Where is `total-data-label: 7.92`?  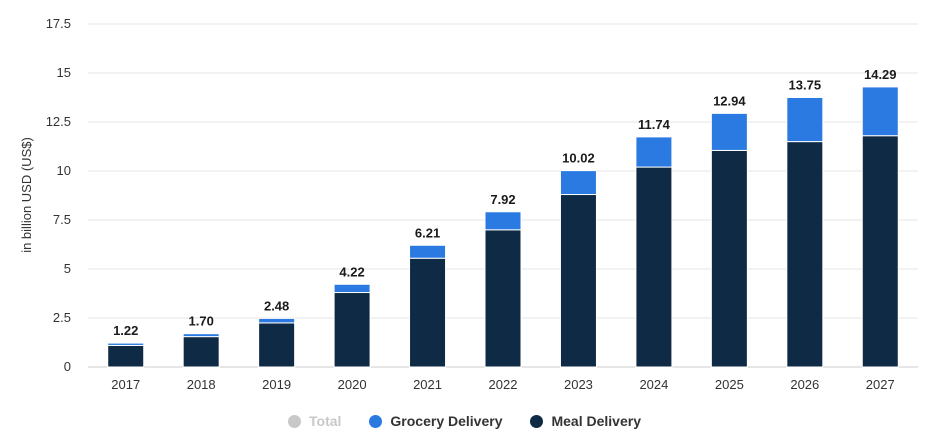 total-data-label: 7.92 is located at coordinates (502, 199).